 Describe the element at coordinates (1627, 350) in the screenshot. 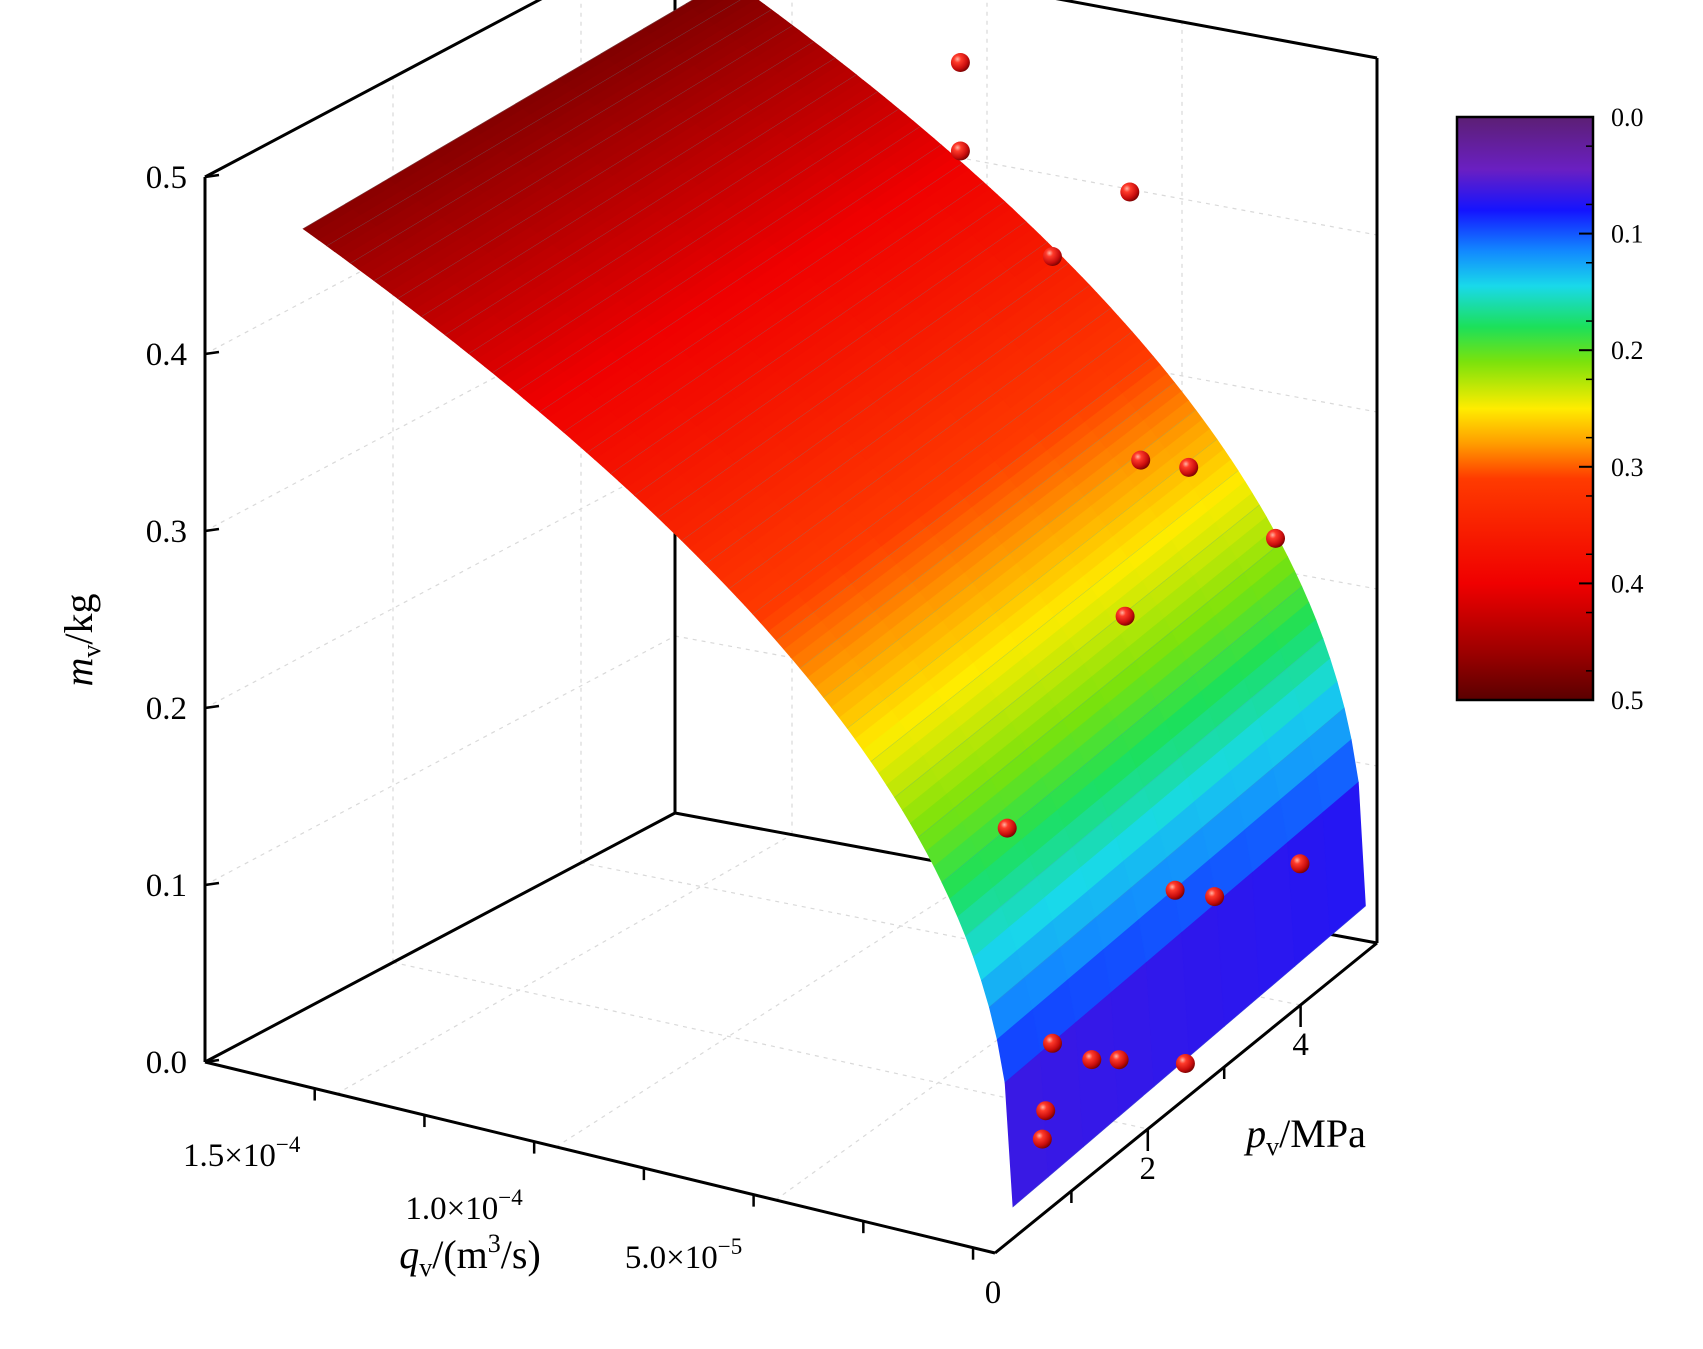

I see `colorbar-tick-label: 0.2` at that location.